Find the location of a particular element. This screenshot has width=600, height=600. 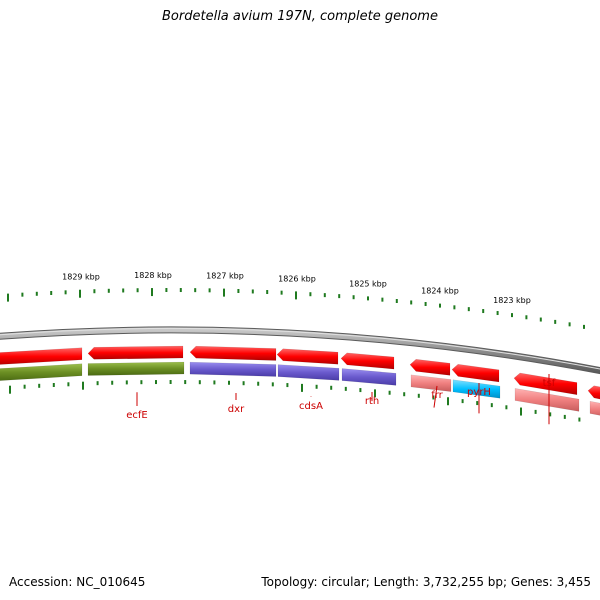

genome-backbone is located at coordinates (300, 350).